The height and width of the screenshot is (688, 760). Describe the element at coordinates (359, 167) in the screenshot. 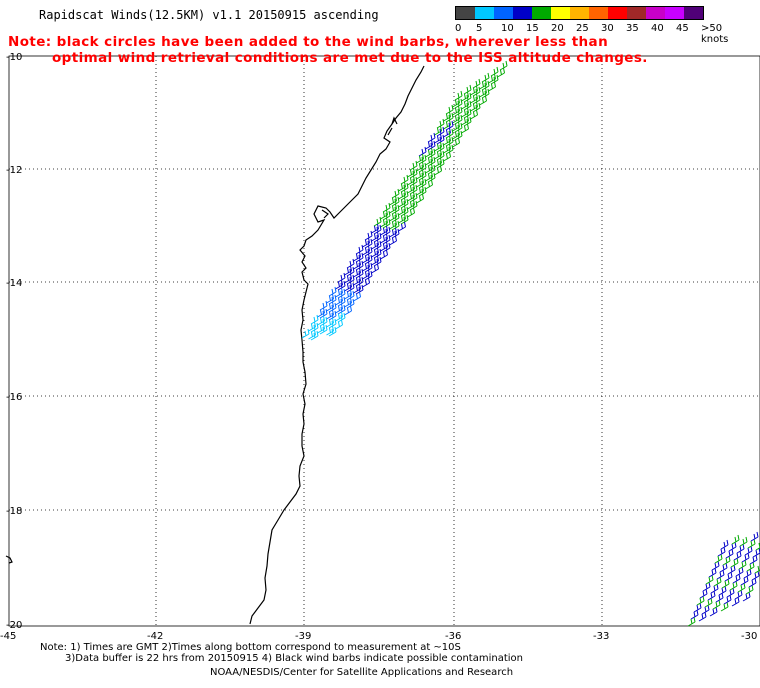

I see `coastal-inlet` at that location.